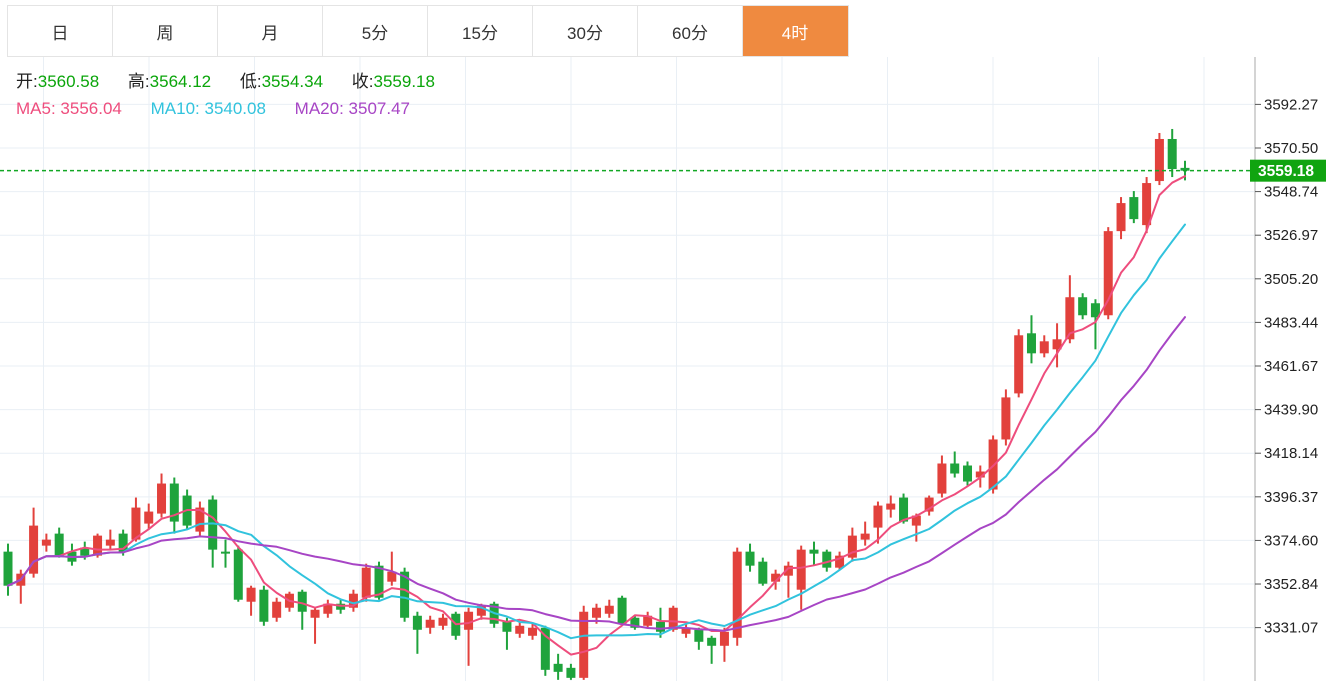 The width and height of the screenshot is (1326, 681). What do you see at coordinates (1291, 497) in the screenshot?
I see `y-axis-tick-label: 3396.37` at bounding box center [1291, 497].